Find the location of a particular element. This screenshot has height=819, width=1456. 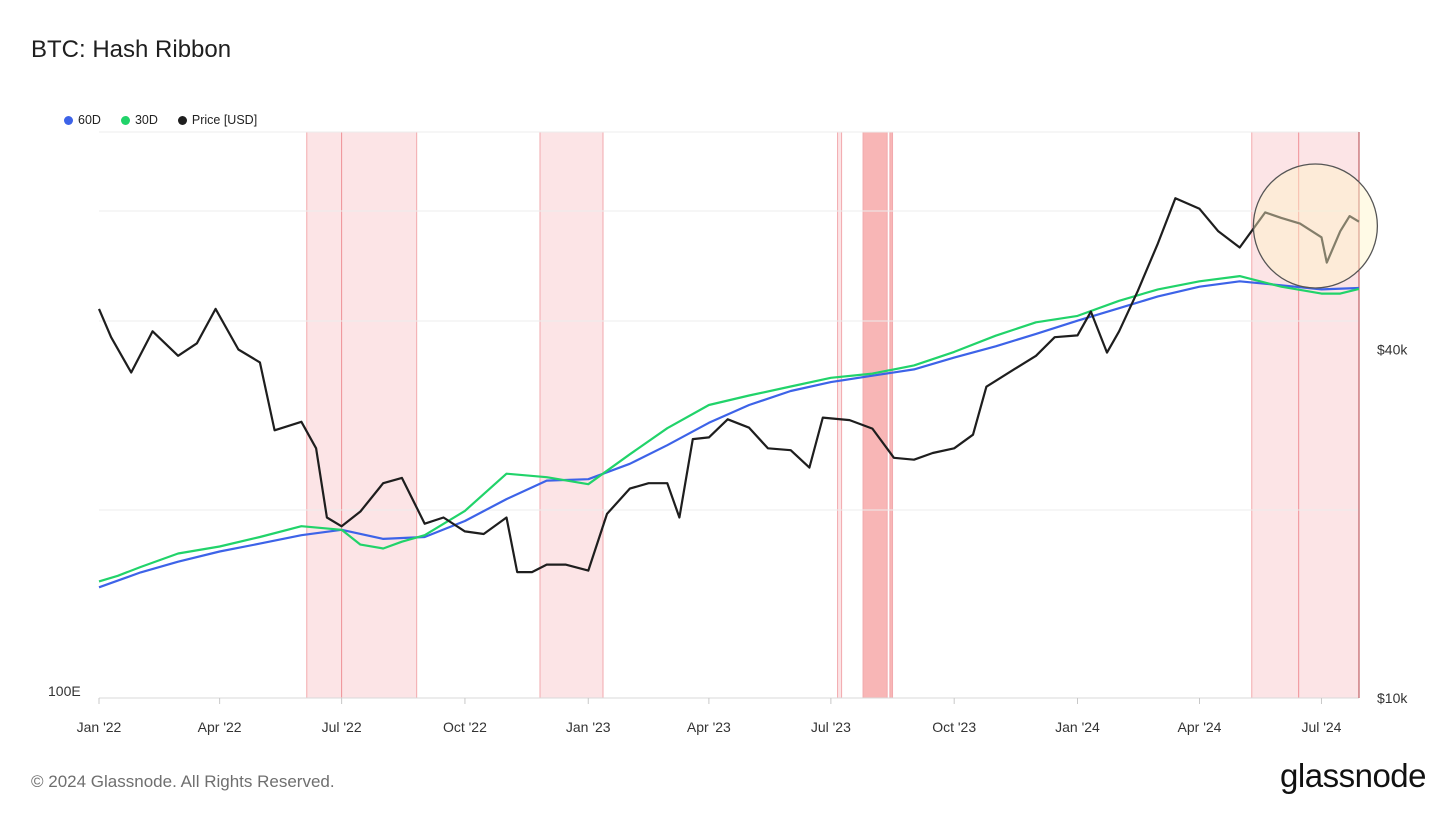

x-tick-label-3: Oct '22 is located at coordinates (465, 727).